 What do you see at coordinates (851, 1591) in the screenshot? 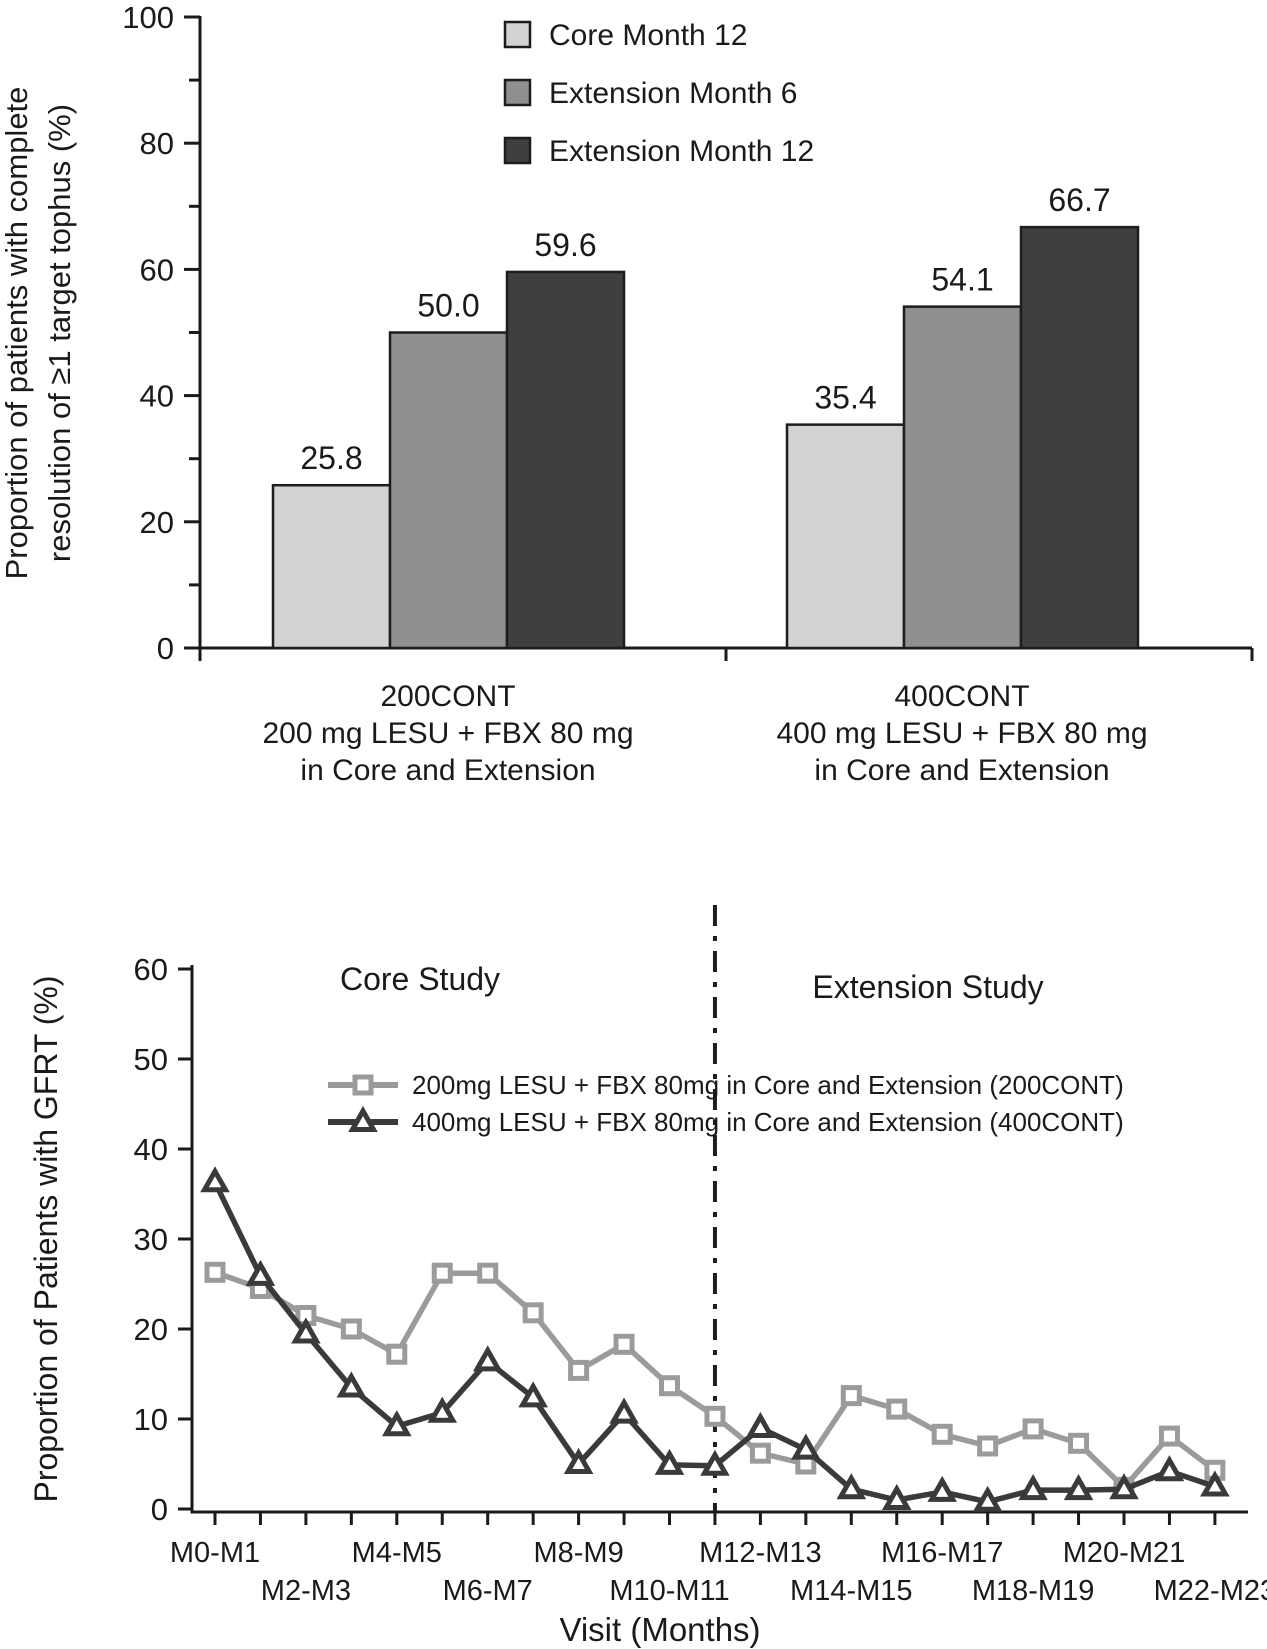
I see `bottom-x-tick-label: M14-M15` at bounding box center [851, 1591].